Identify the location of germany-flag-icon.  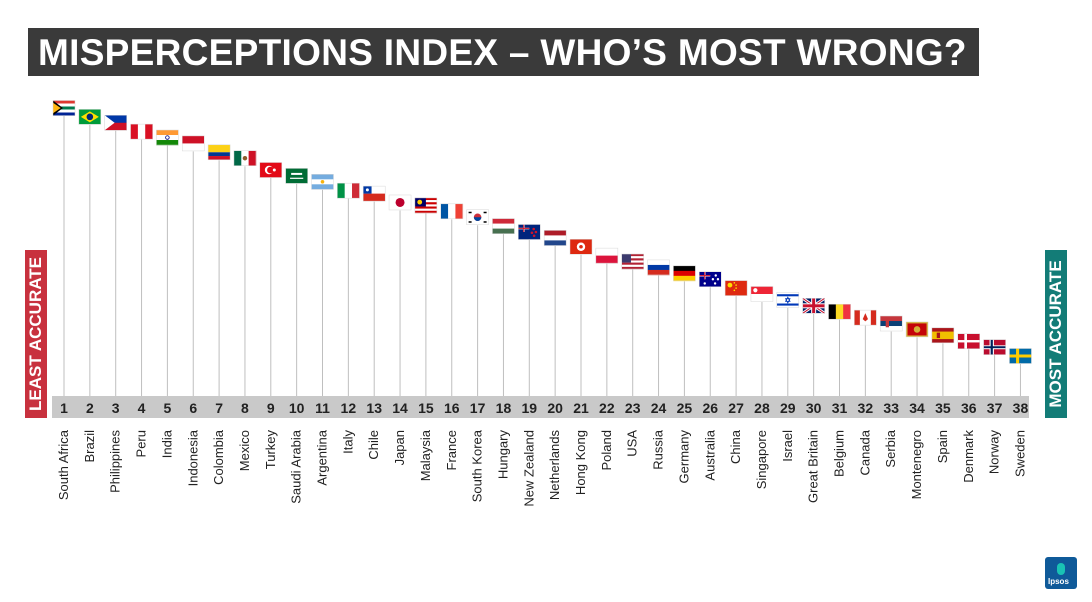
(684, 273).